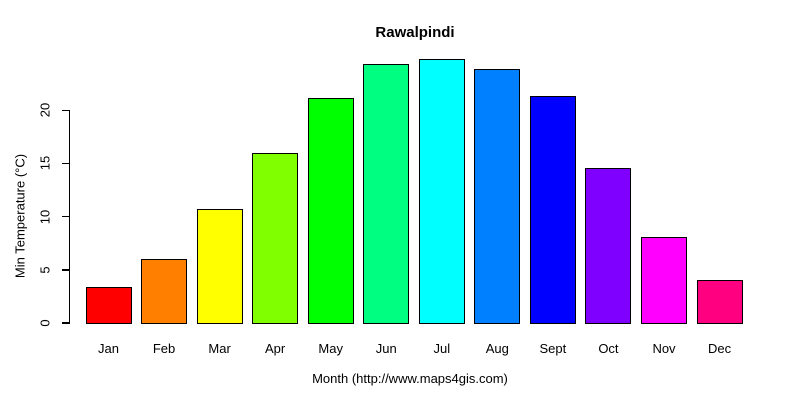  Describe the element at coordinates (553, 348) in the screenshot. I see `month-label-sept: Sept` at that location.